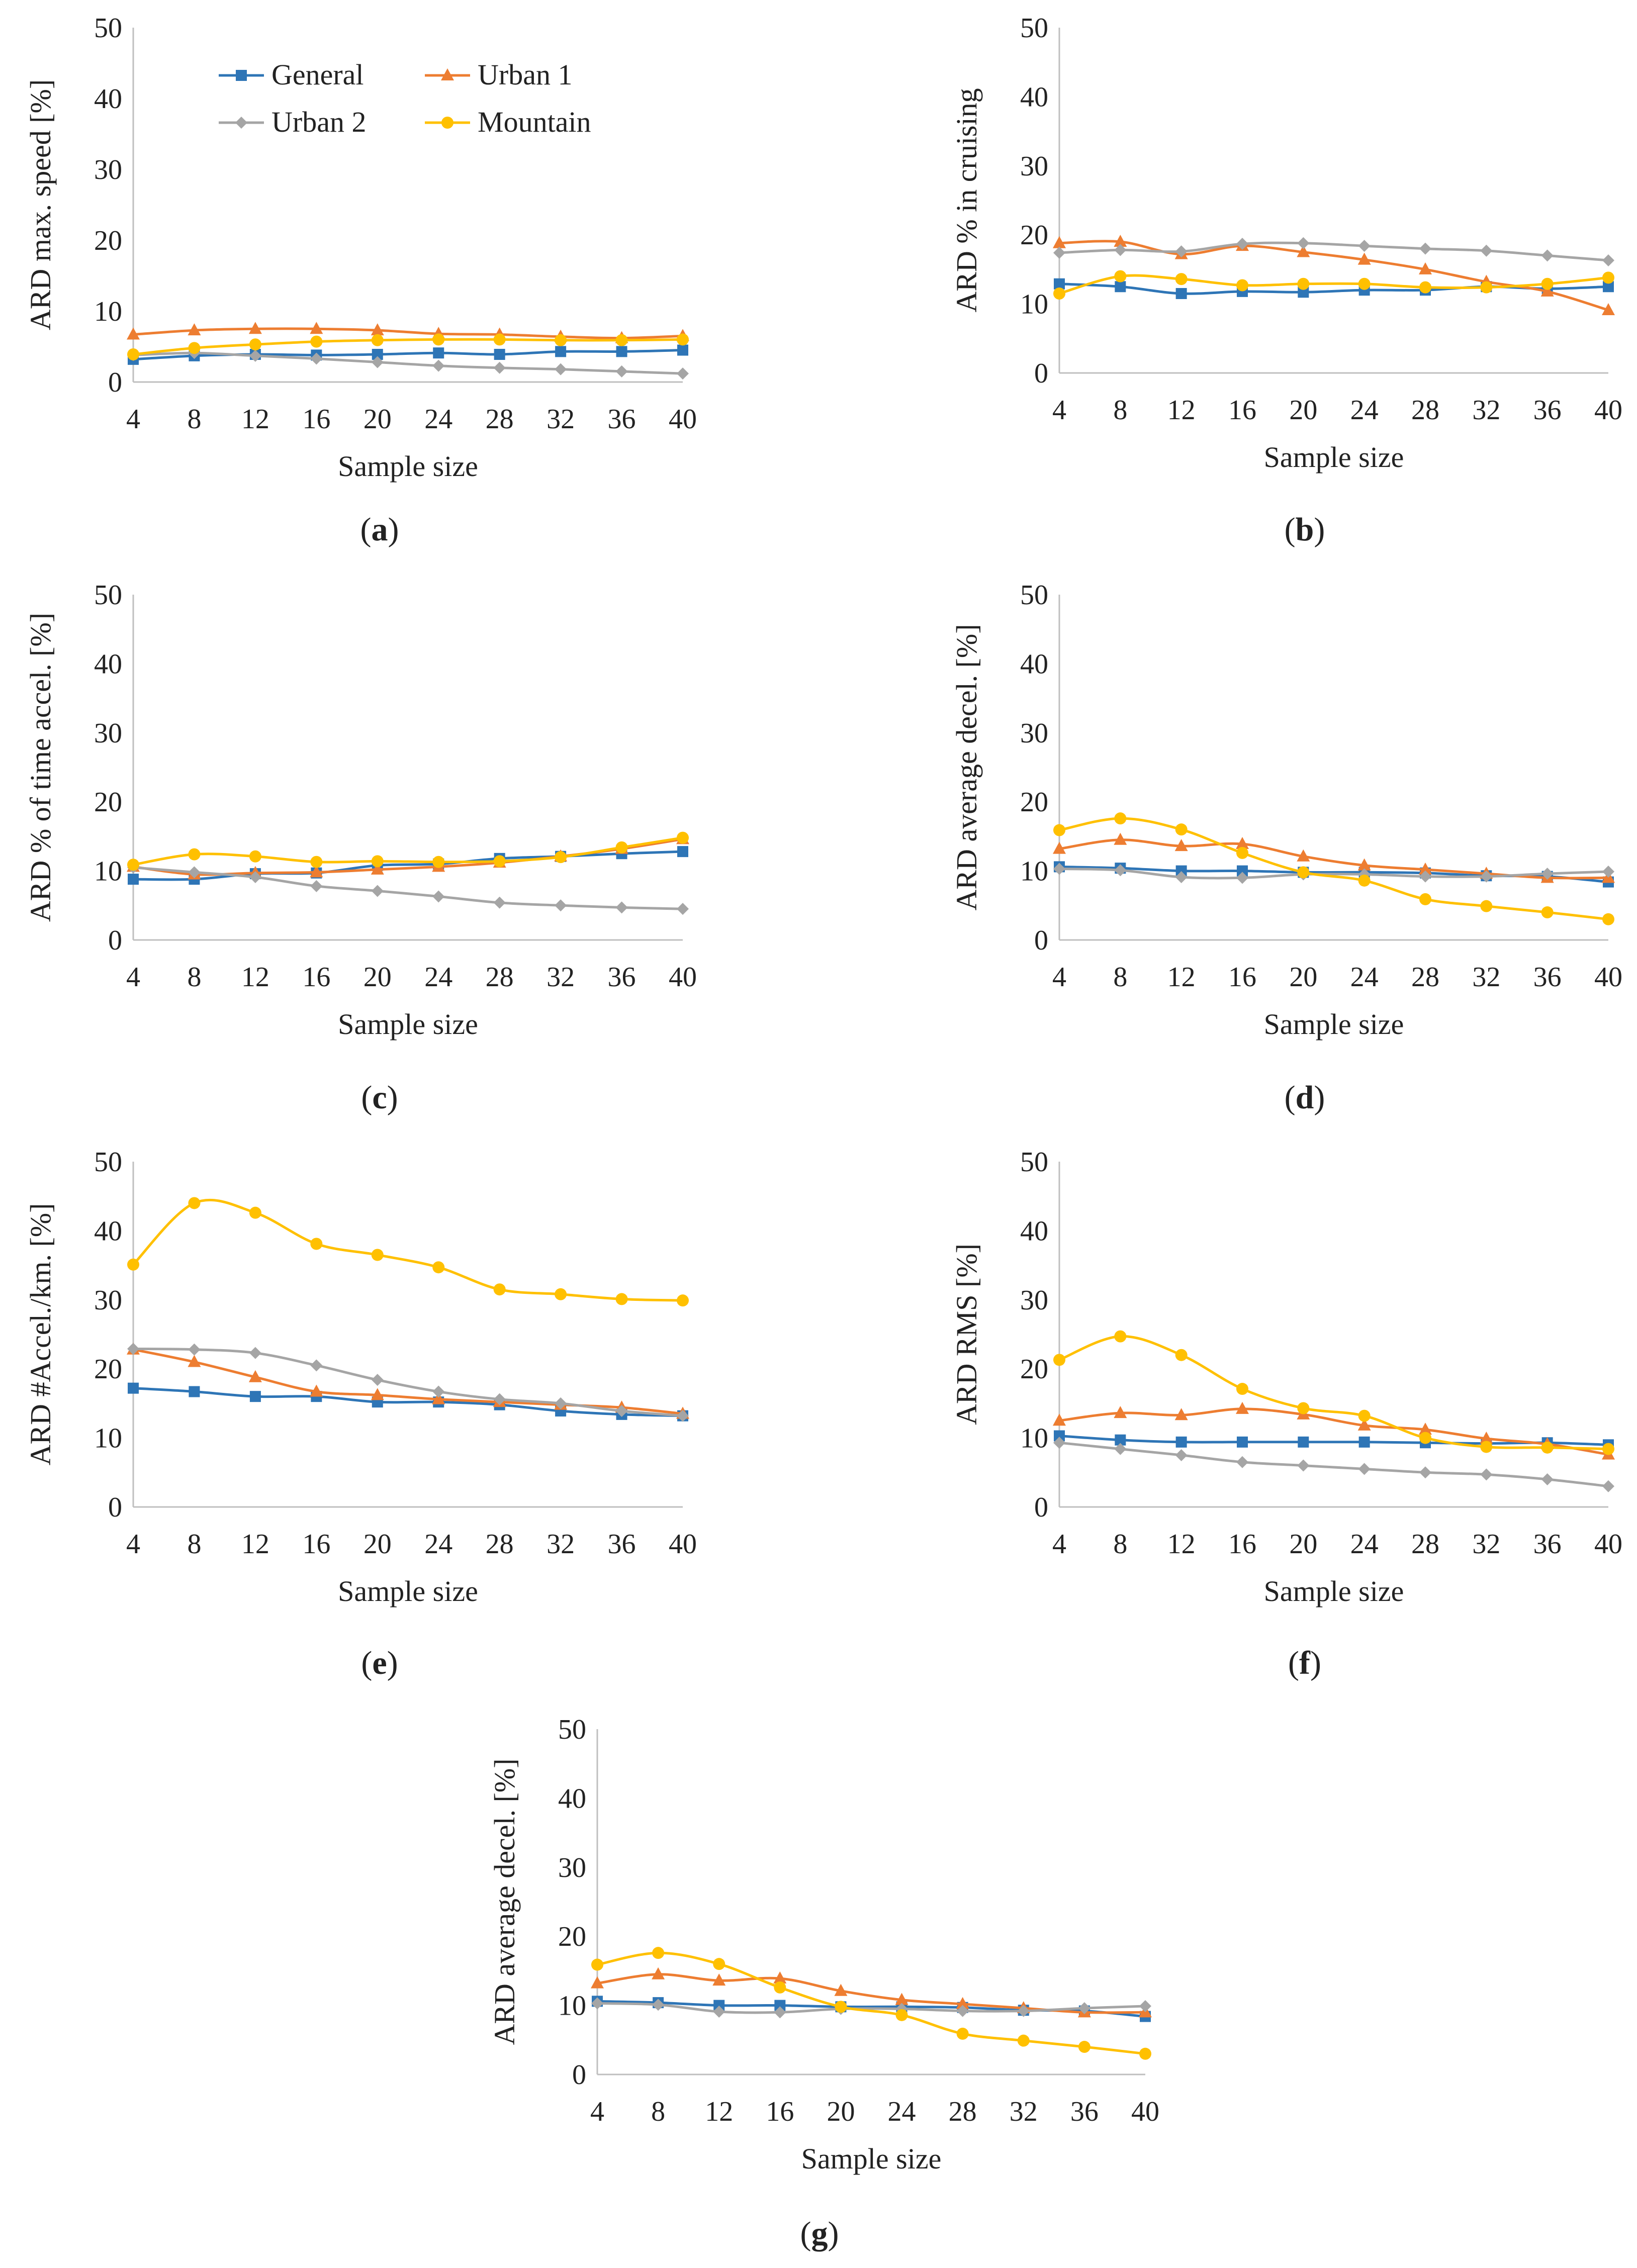 This screenshot has height=2268, width=1637. Describe the element at coordinates (525, 74) in the screenshot. I see `legend-label: Urban 1` at that location.